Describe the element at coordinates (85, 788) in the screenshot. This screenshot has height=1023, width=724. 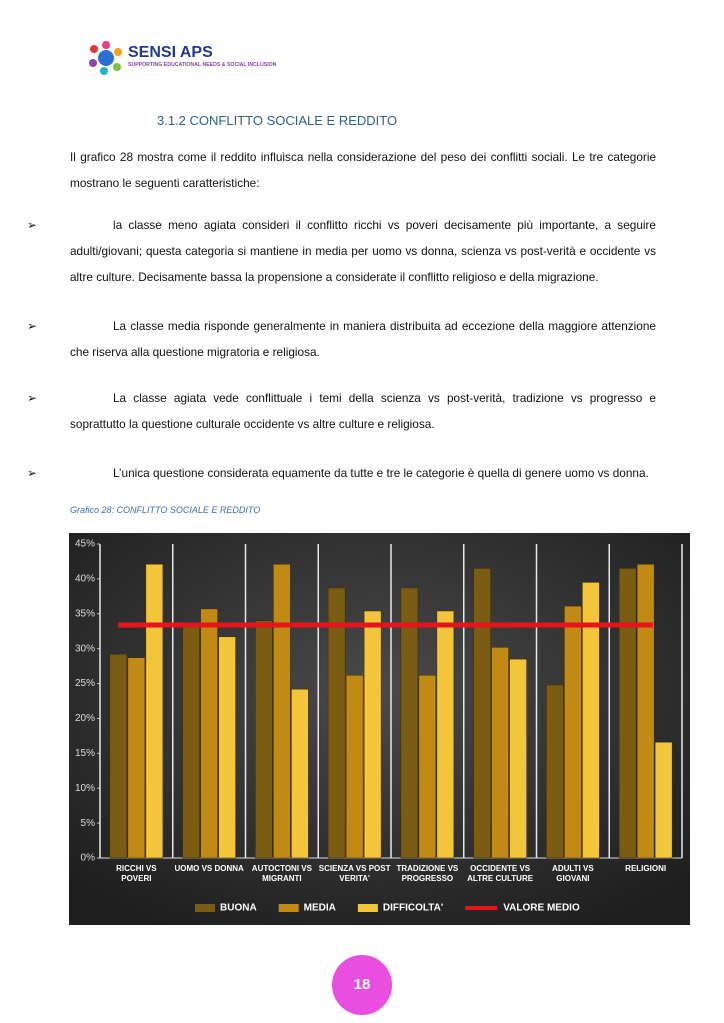
I see `y-tick-label: 10%` at that location.